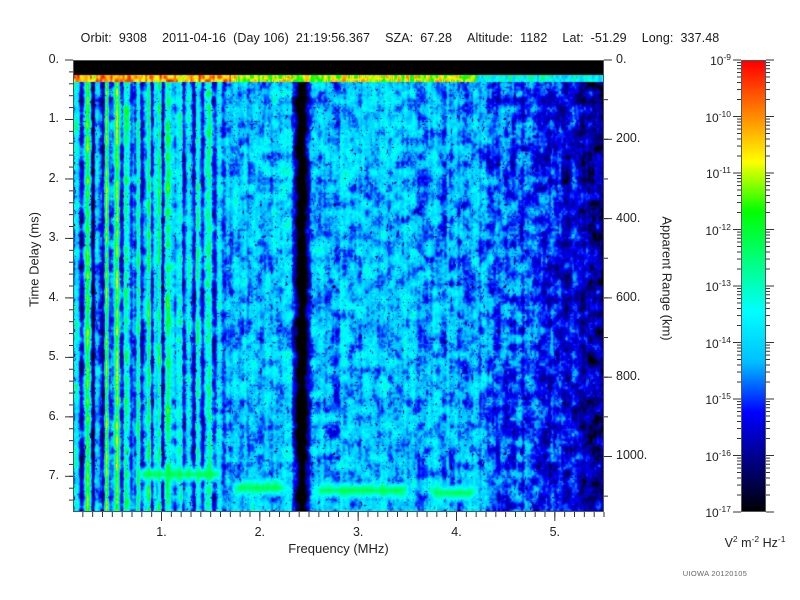 Image resolution: width=800 pixels, height=600 pixels. Describe the element at coordinates (632, 455) in the screenshot. I see `y-right-tick-label: 1000.` at that location.